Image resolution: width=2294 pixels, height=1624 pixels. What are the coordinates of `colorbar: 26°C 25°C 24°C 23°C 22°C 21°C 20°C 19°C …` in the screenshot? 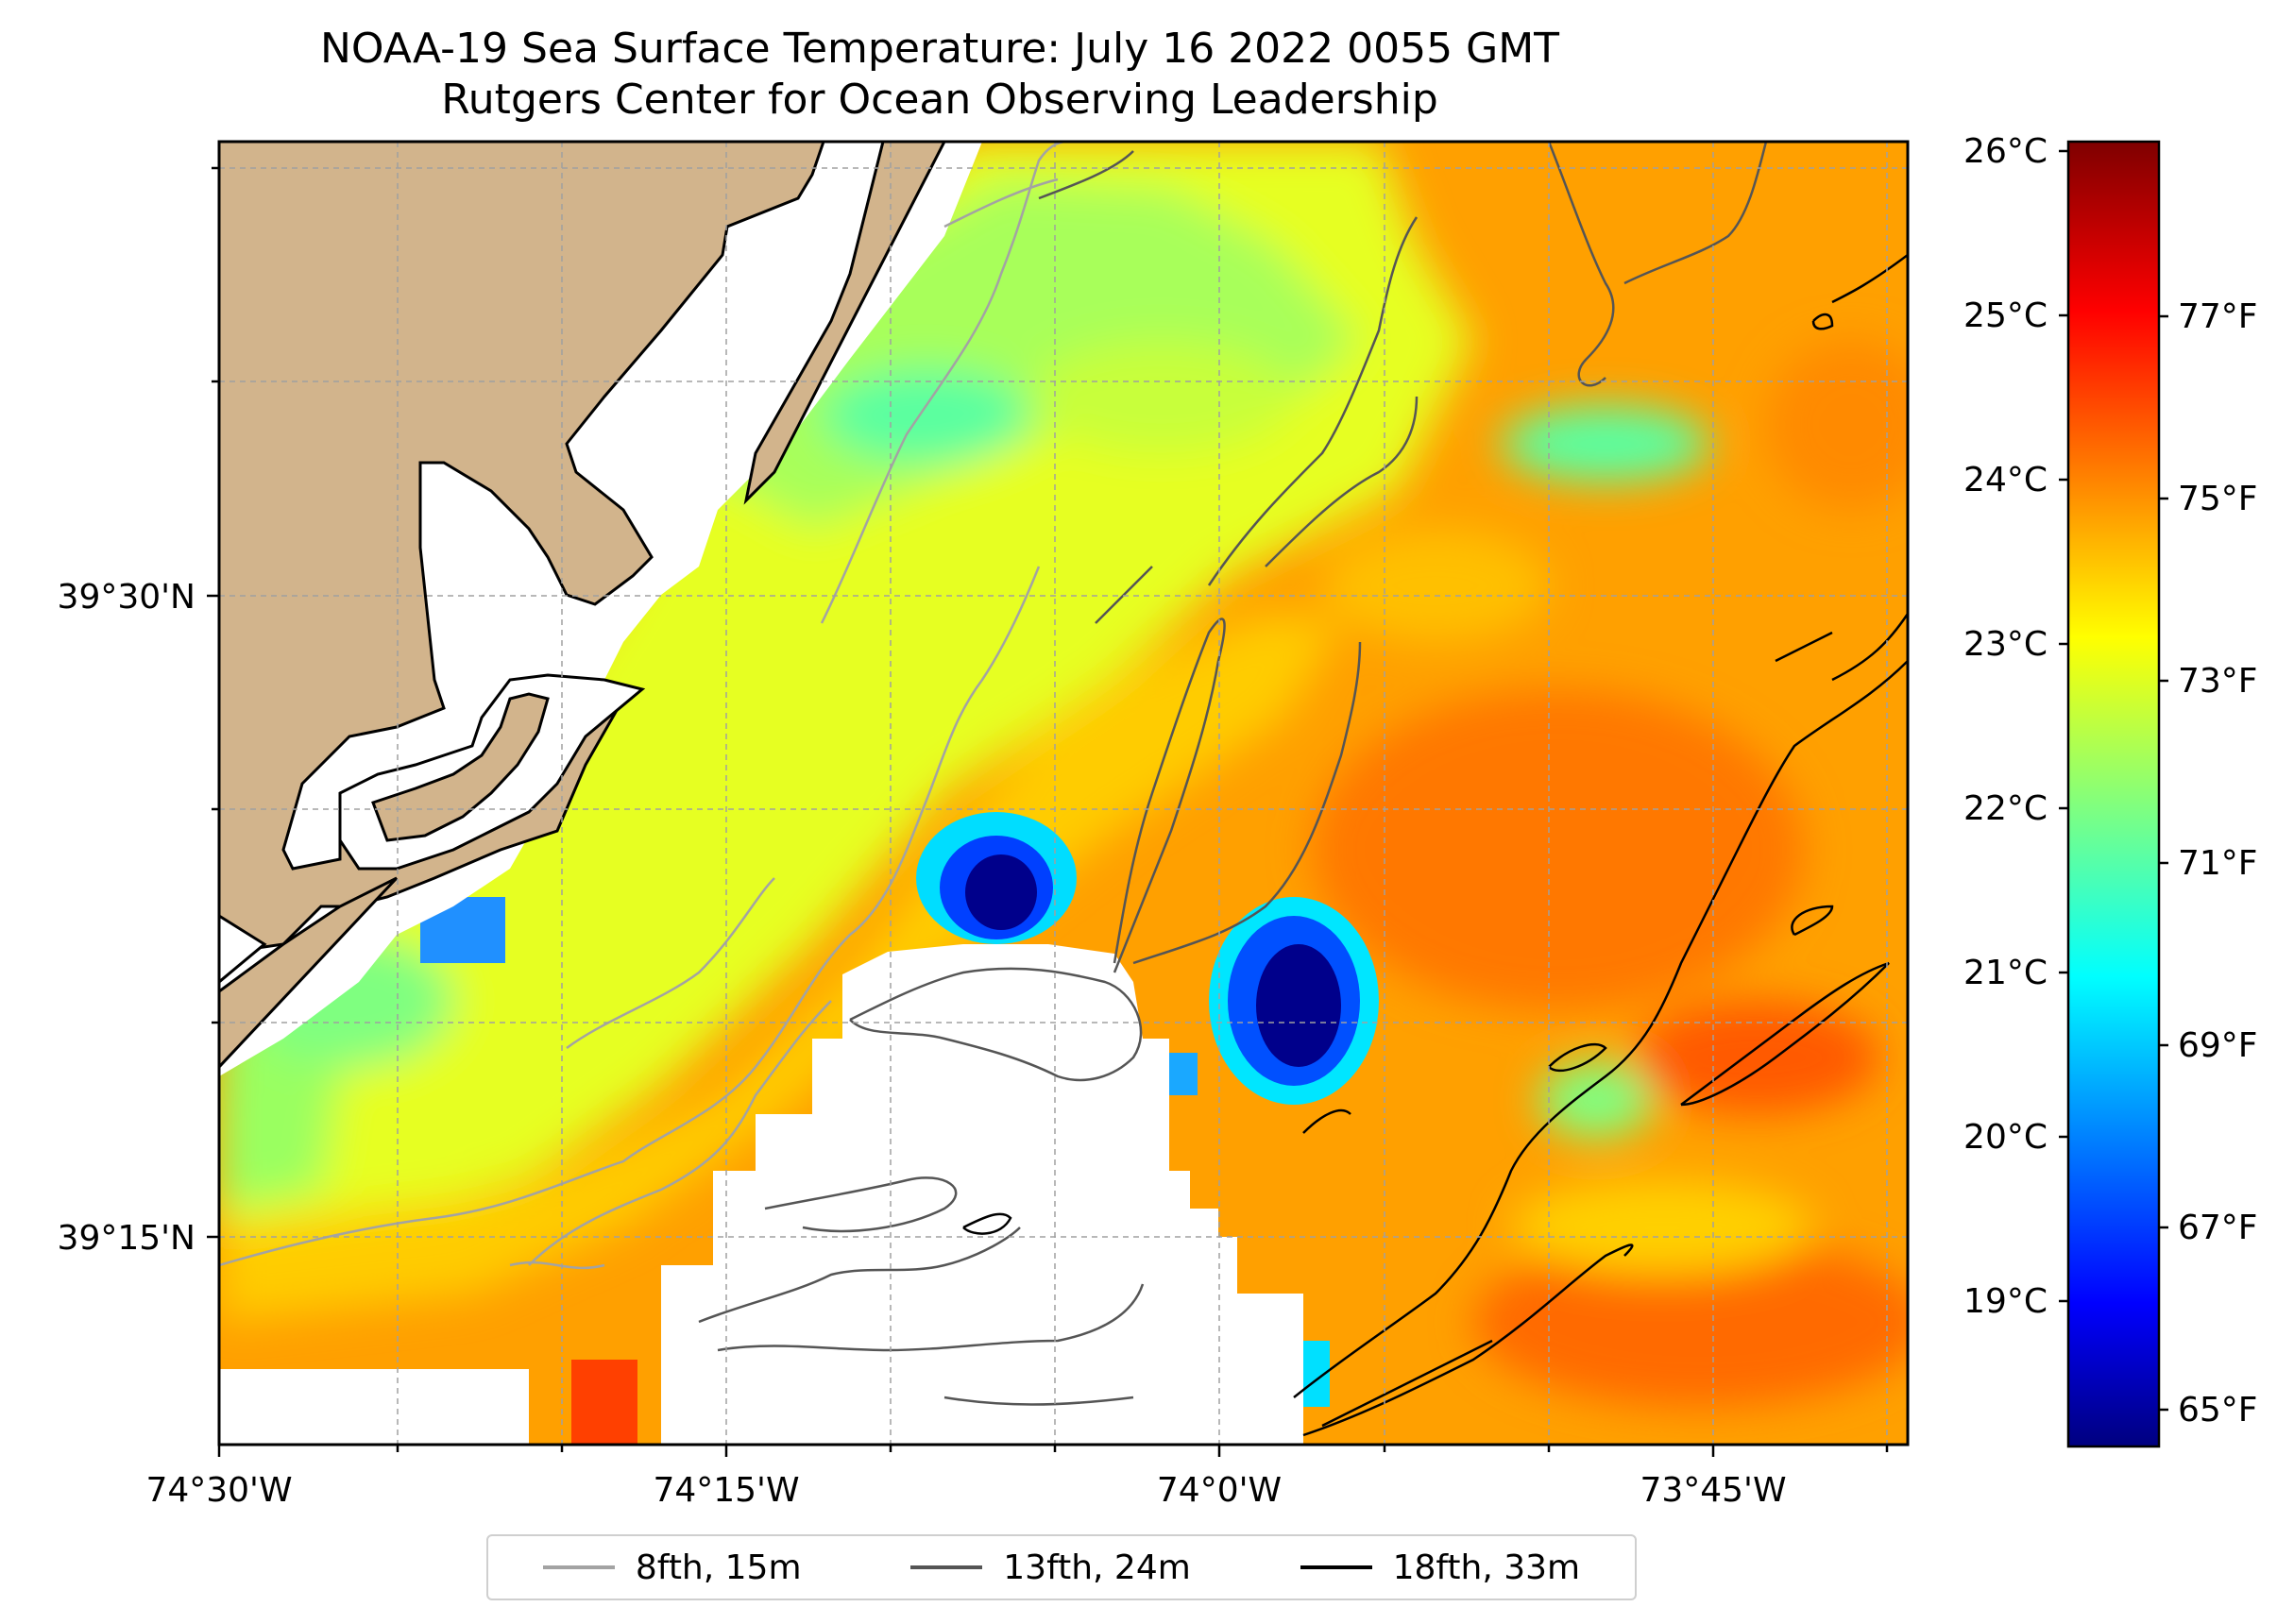 It's located at (2110, 790).